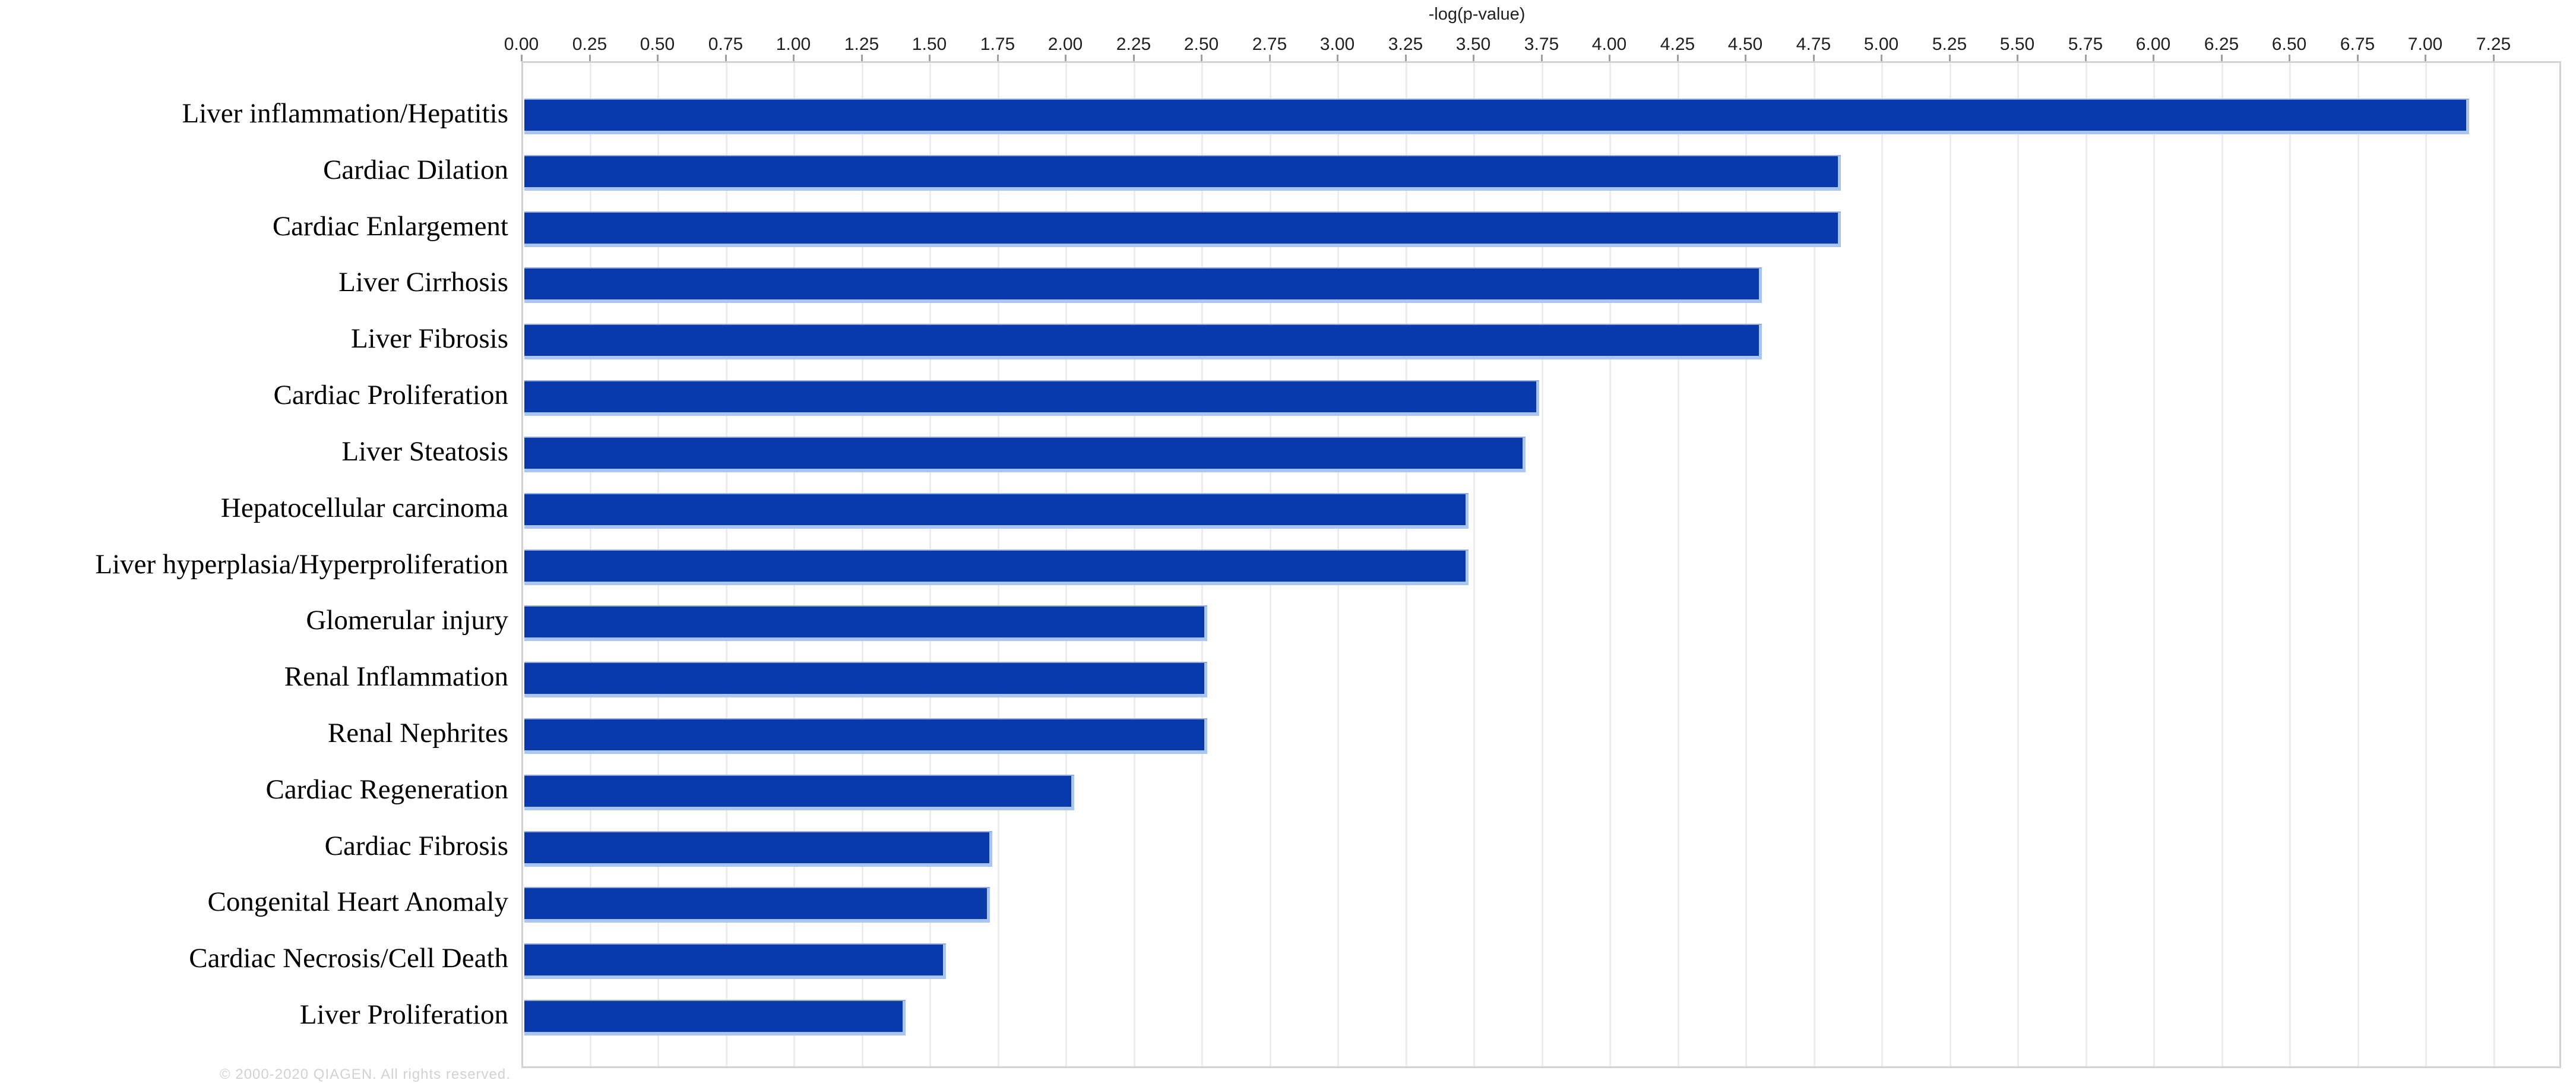 This screenshot has height=1083, width=2576. Describe the element at coordinates (429, 338) in the screenshot. I see `category-label: Liver Fibrosis` at that location.